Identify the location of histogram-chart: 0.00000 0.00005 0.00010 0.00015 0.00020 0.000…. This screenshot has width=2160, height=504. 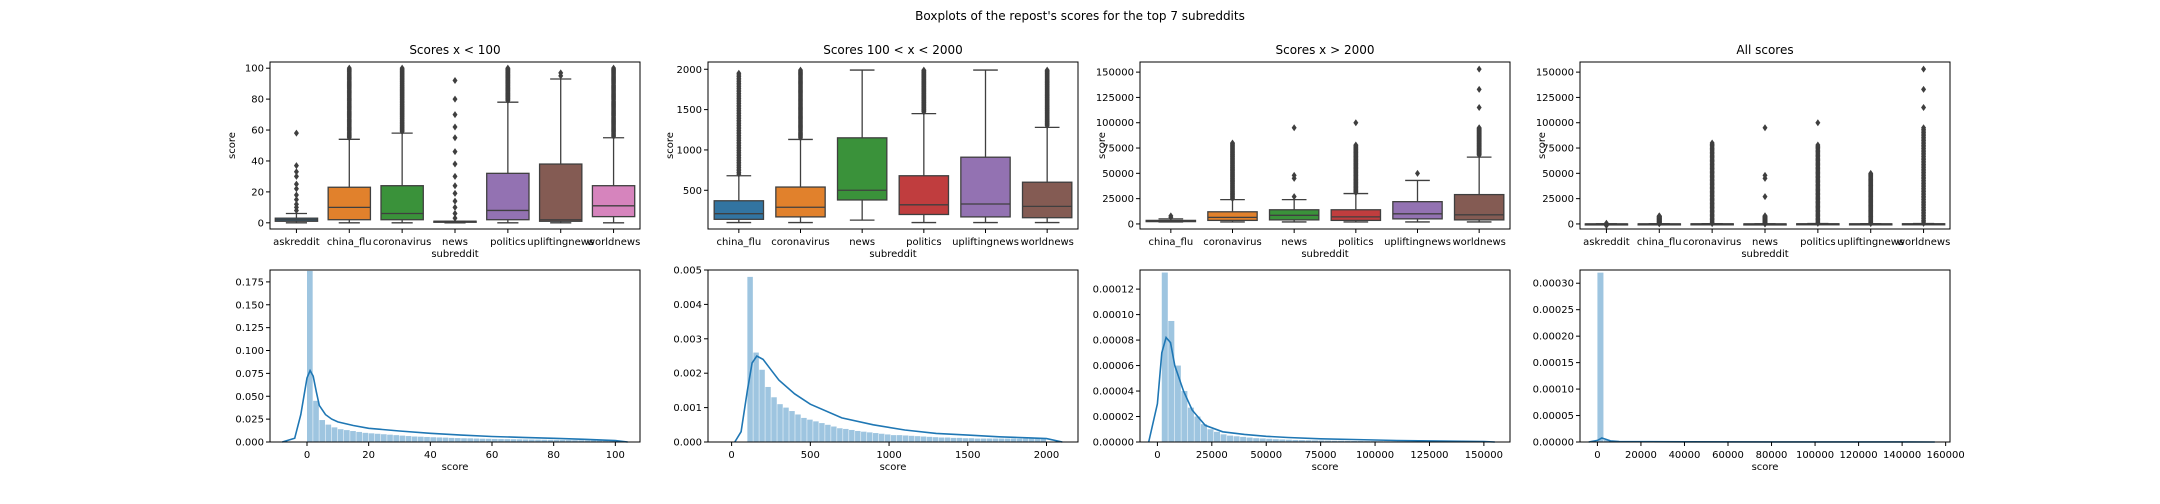
(1749, 371).